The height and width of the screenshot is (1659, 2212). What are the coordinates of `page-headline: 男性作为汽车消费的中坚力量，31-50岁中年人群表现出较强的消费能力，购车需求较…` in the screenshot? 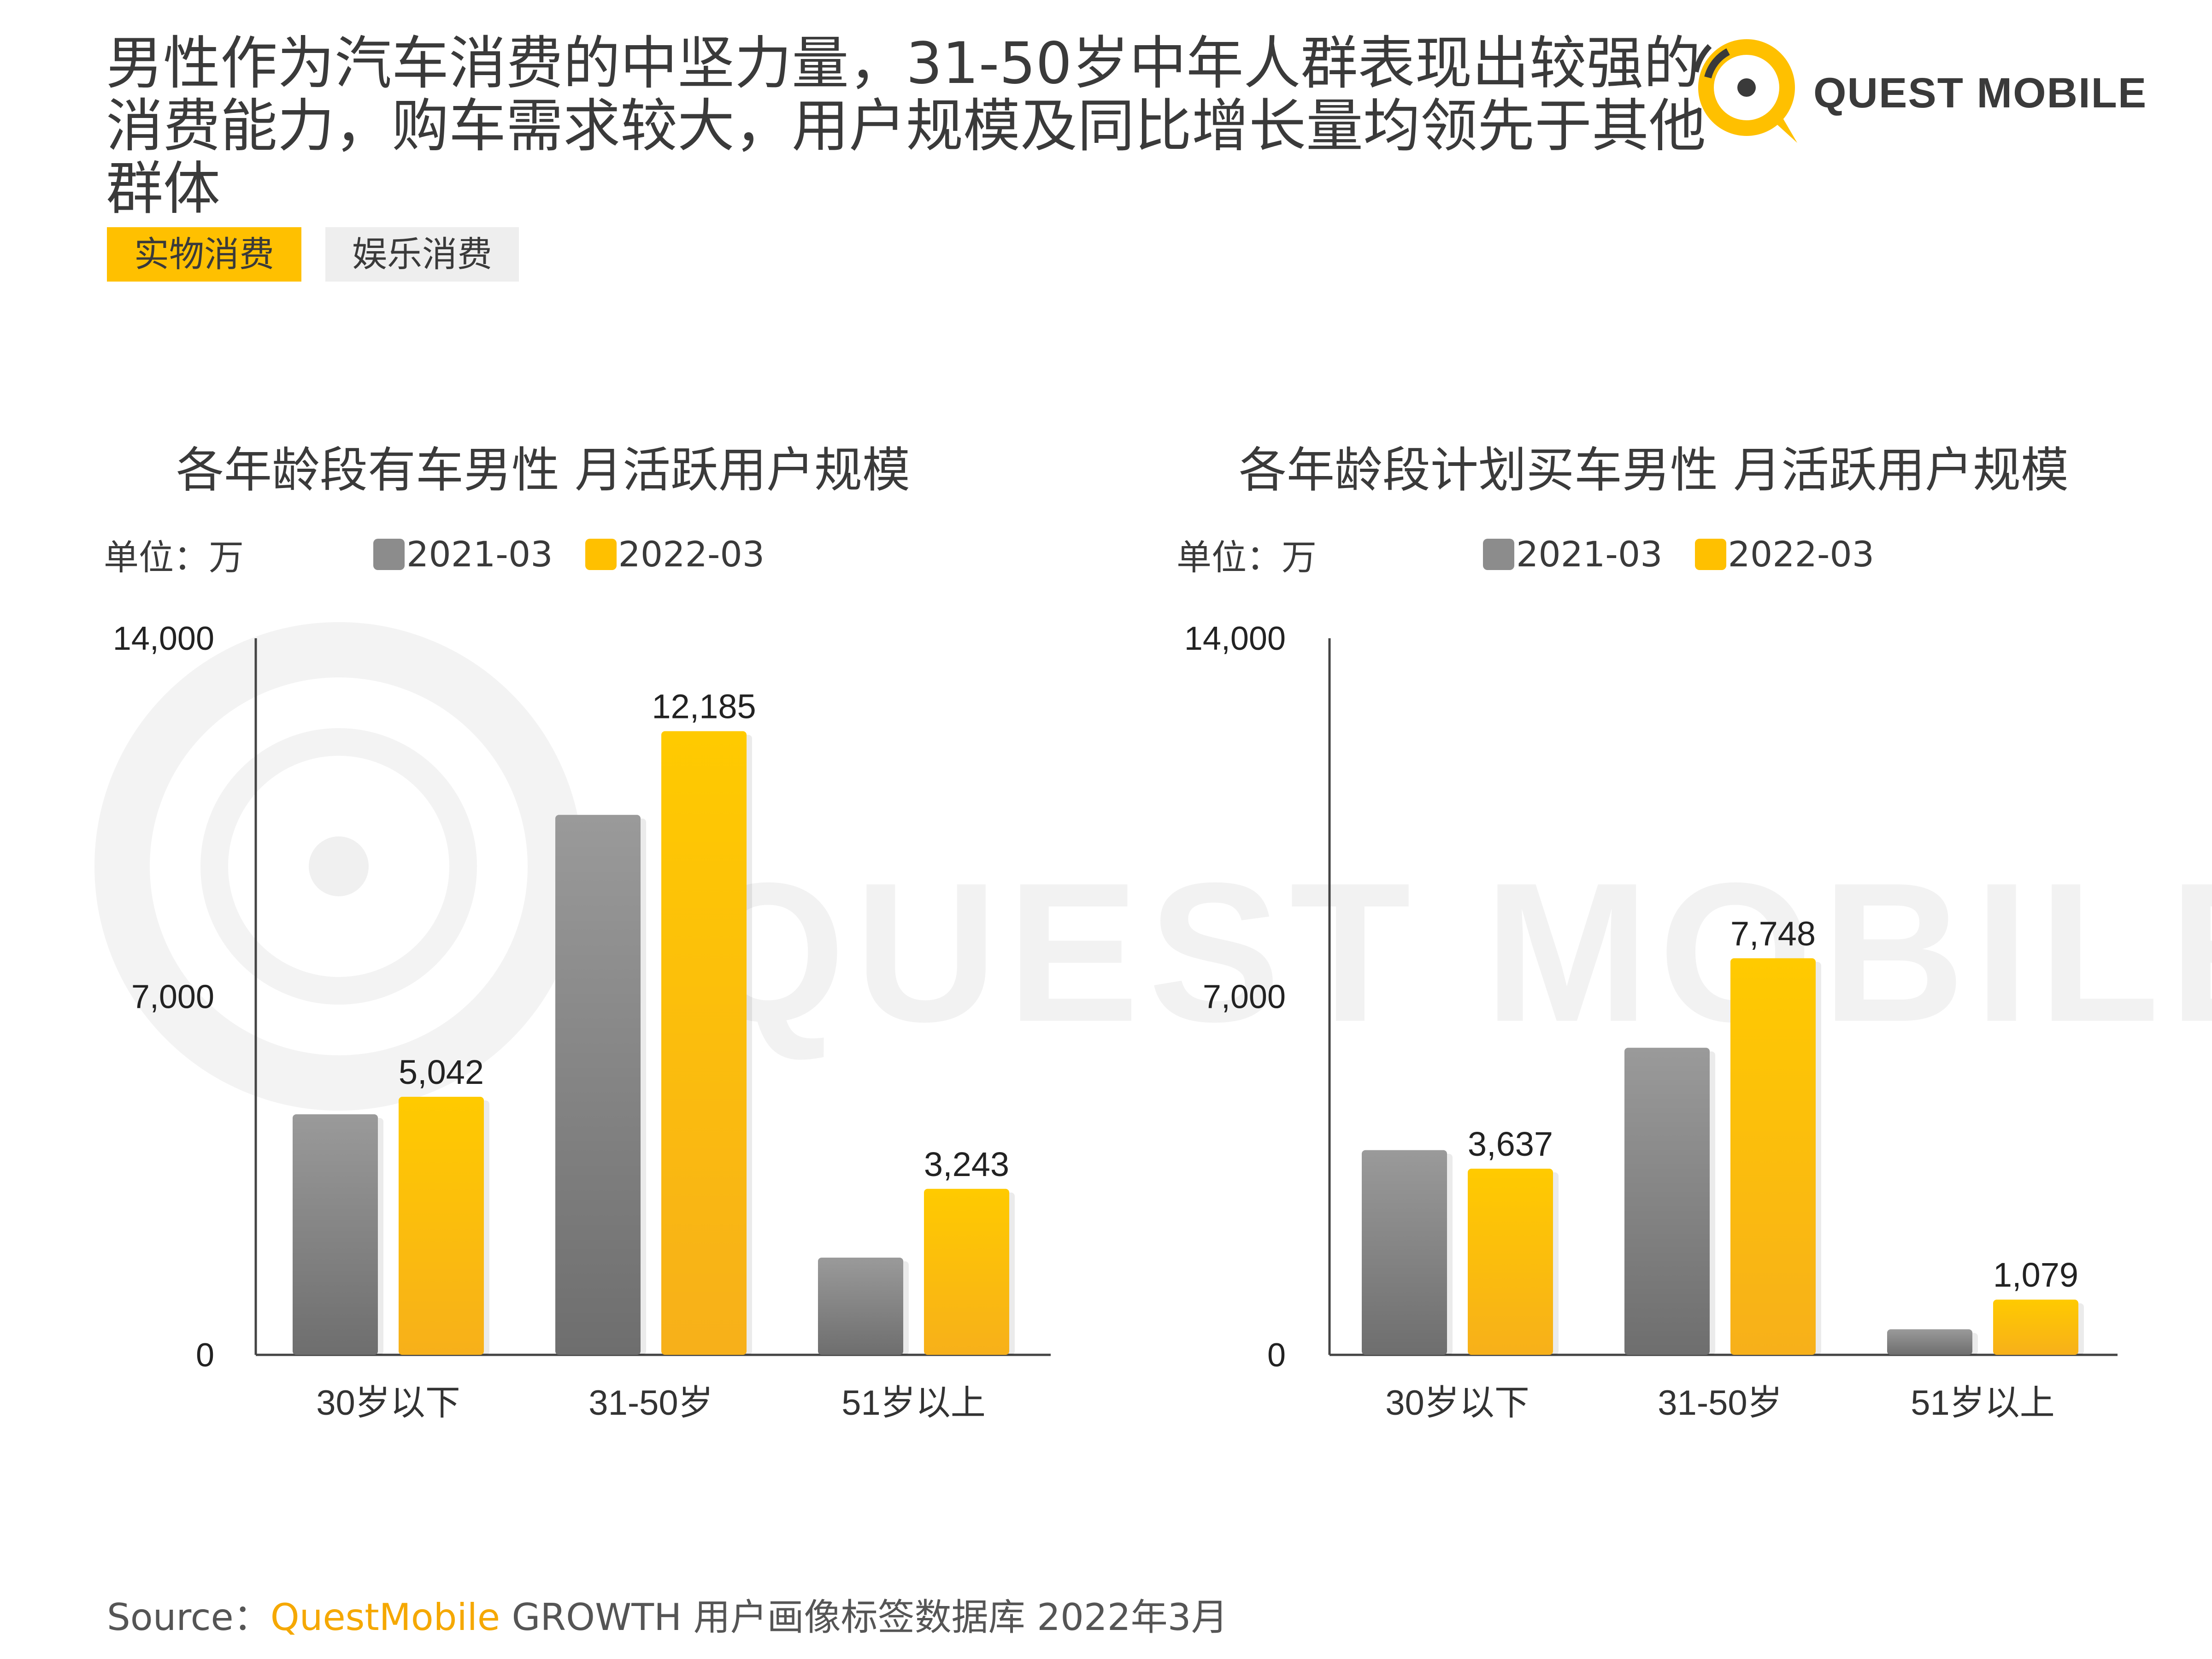 It's located at (906, 126).